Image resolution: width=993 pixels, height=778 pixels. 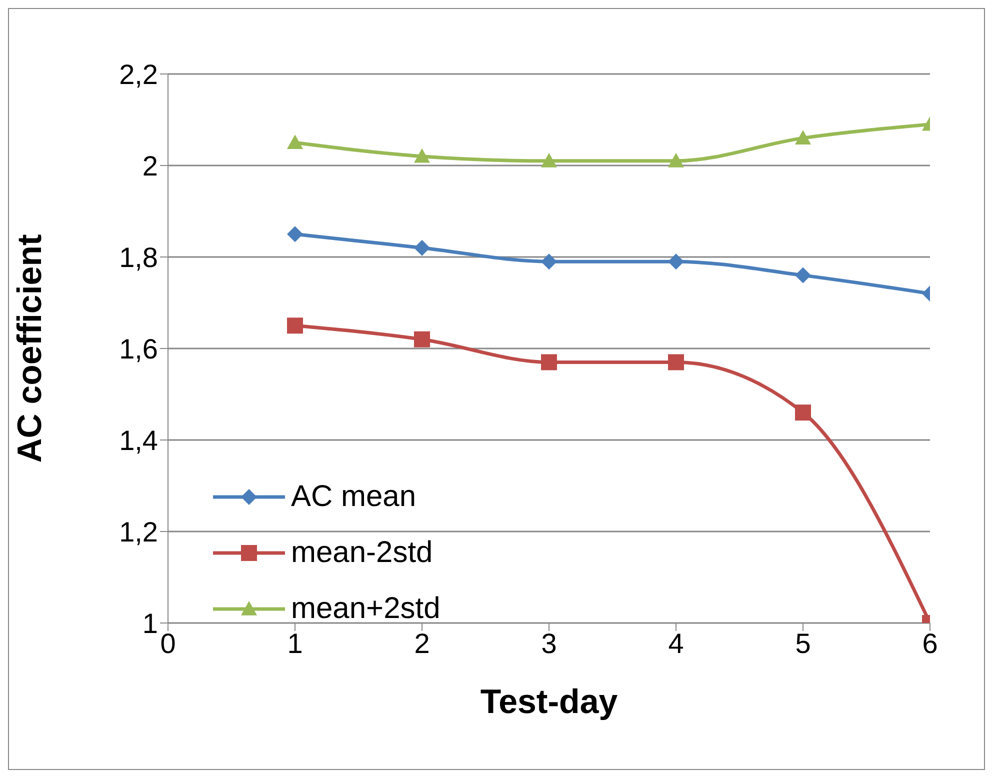 I want to click on x-tick-label: 2, so click(x=422, y=643).